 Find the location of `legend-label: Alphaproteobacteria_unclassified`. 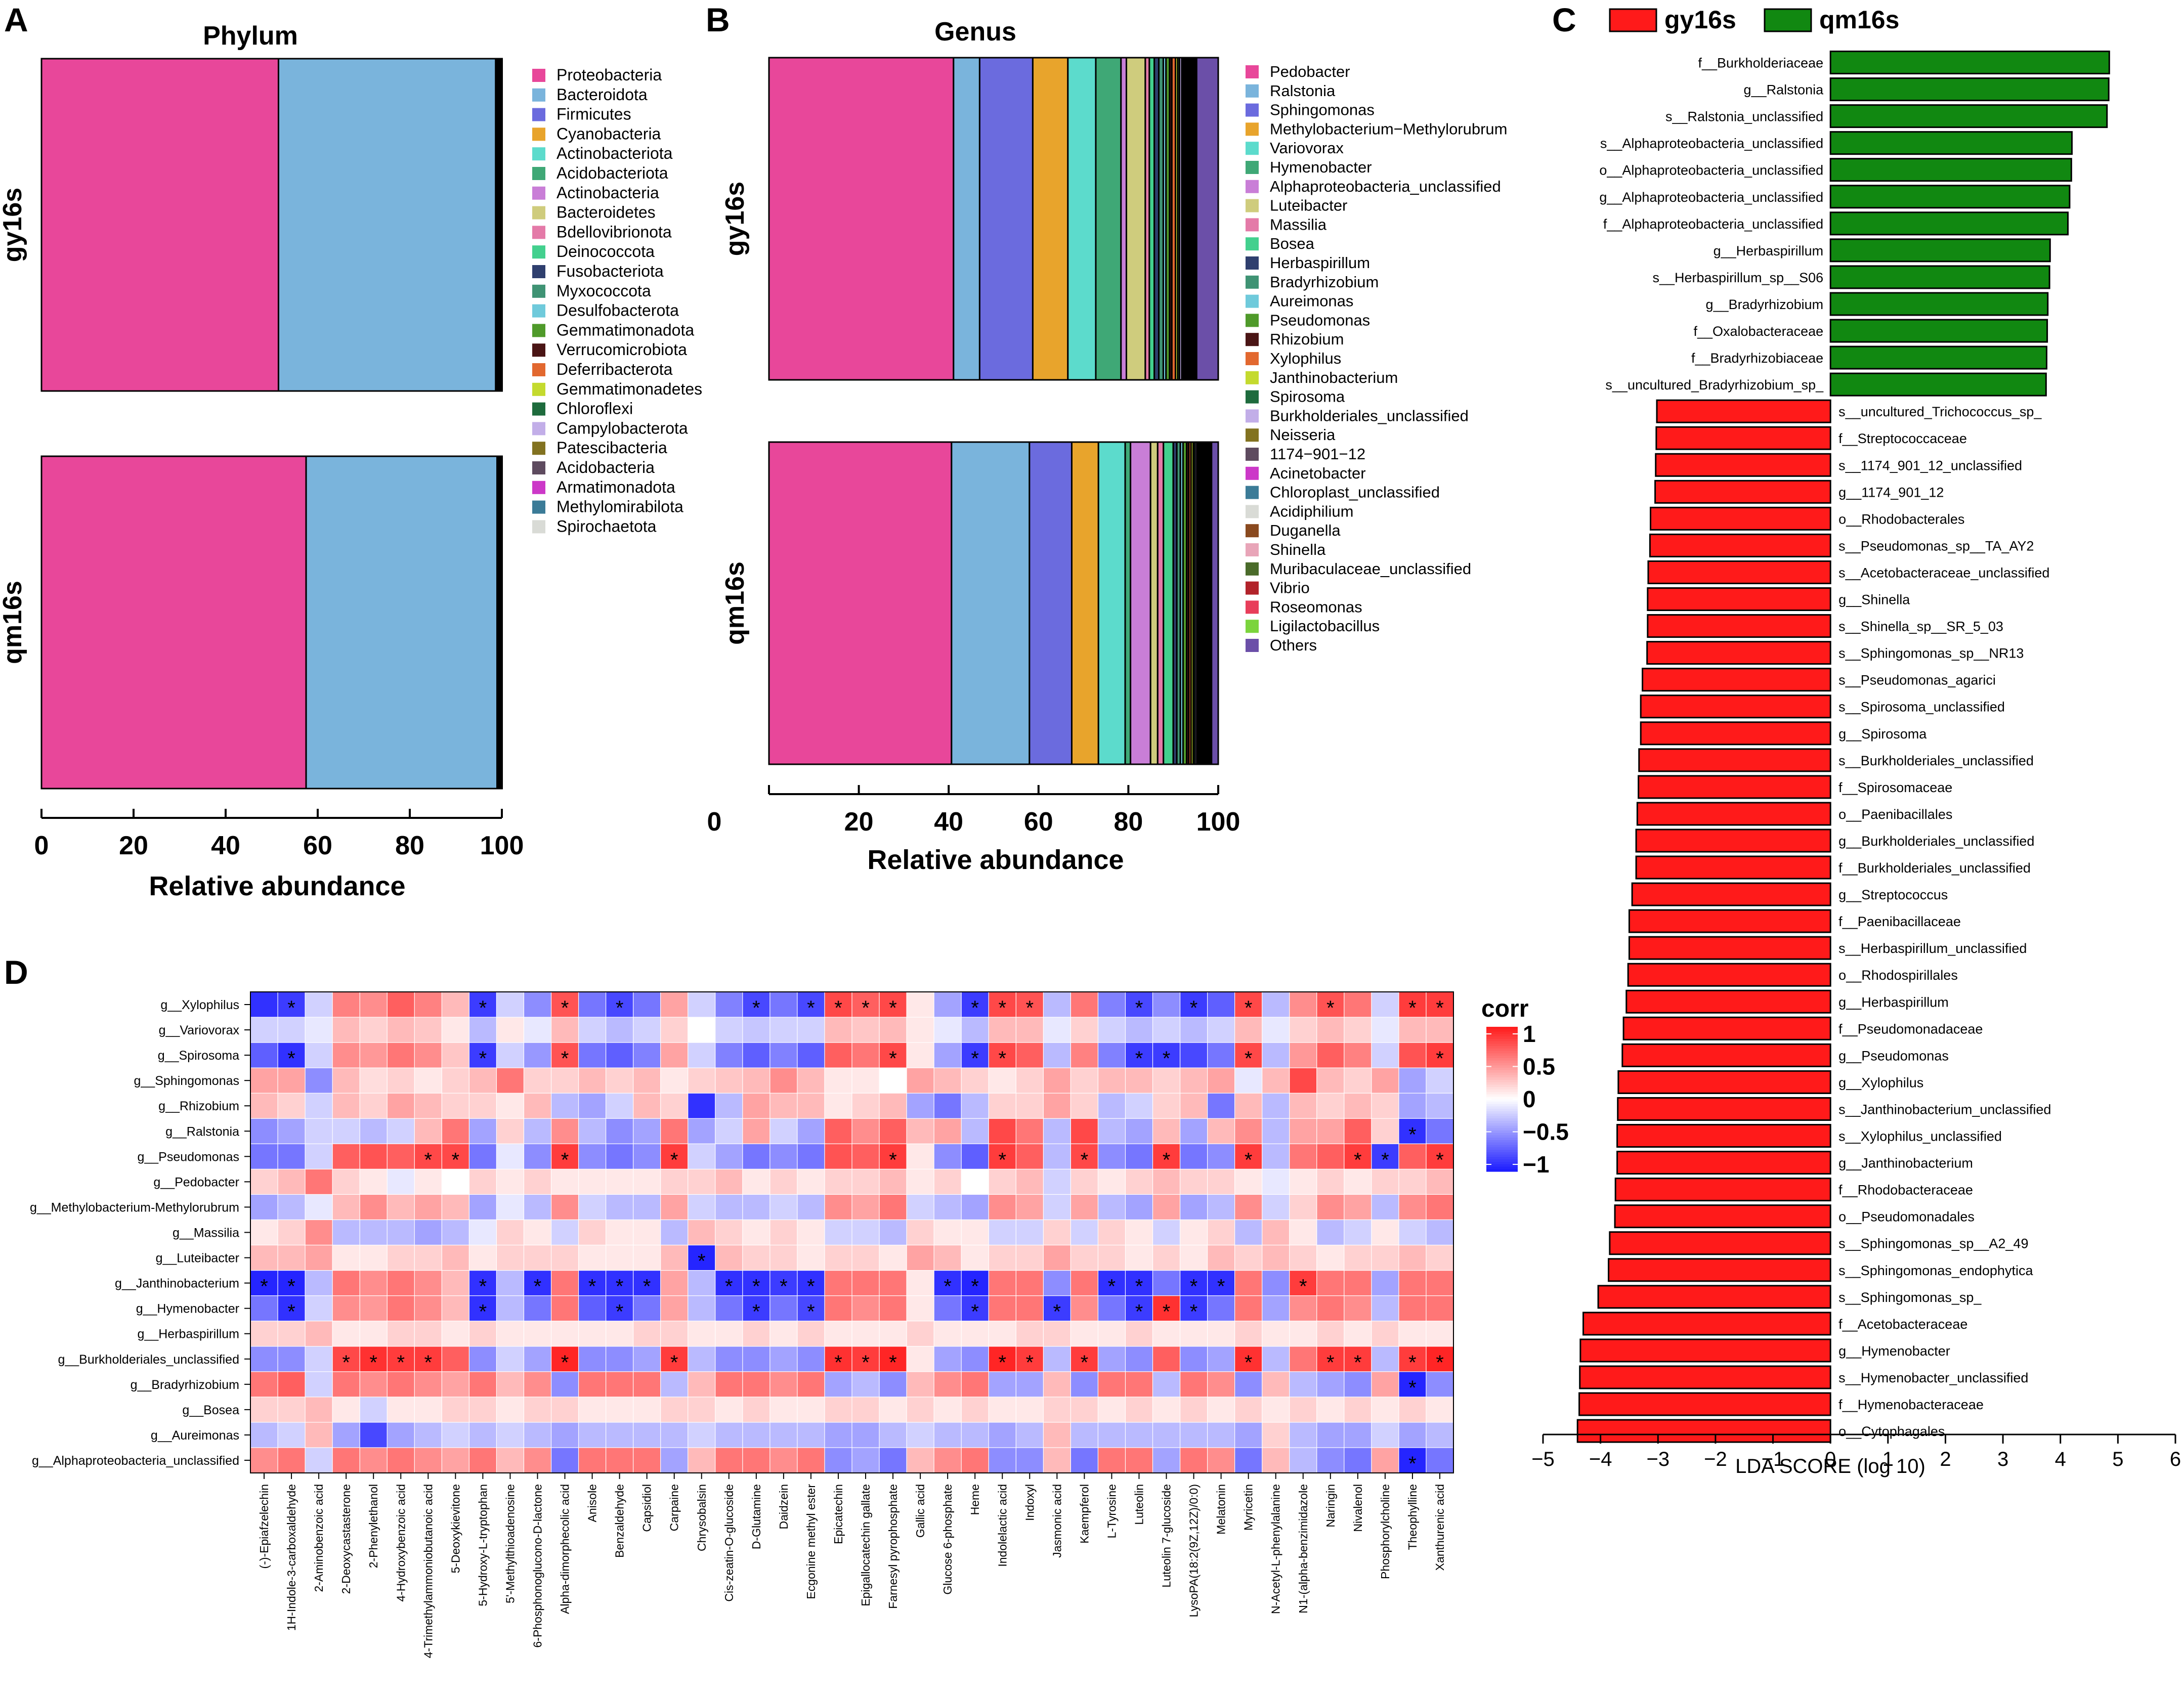

legend-label: Alphaproteobacteria_unclassified is located at coordinates (1386, 186).